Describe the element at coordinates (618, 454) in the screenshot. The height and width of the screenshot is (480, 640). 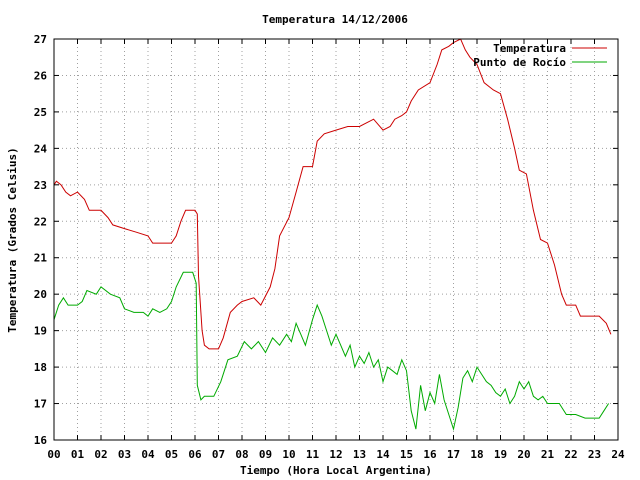
I see `x-tick-label: 24` at that location.